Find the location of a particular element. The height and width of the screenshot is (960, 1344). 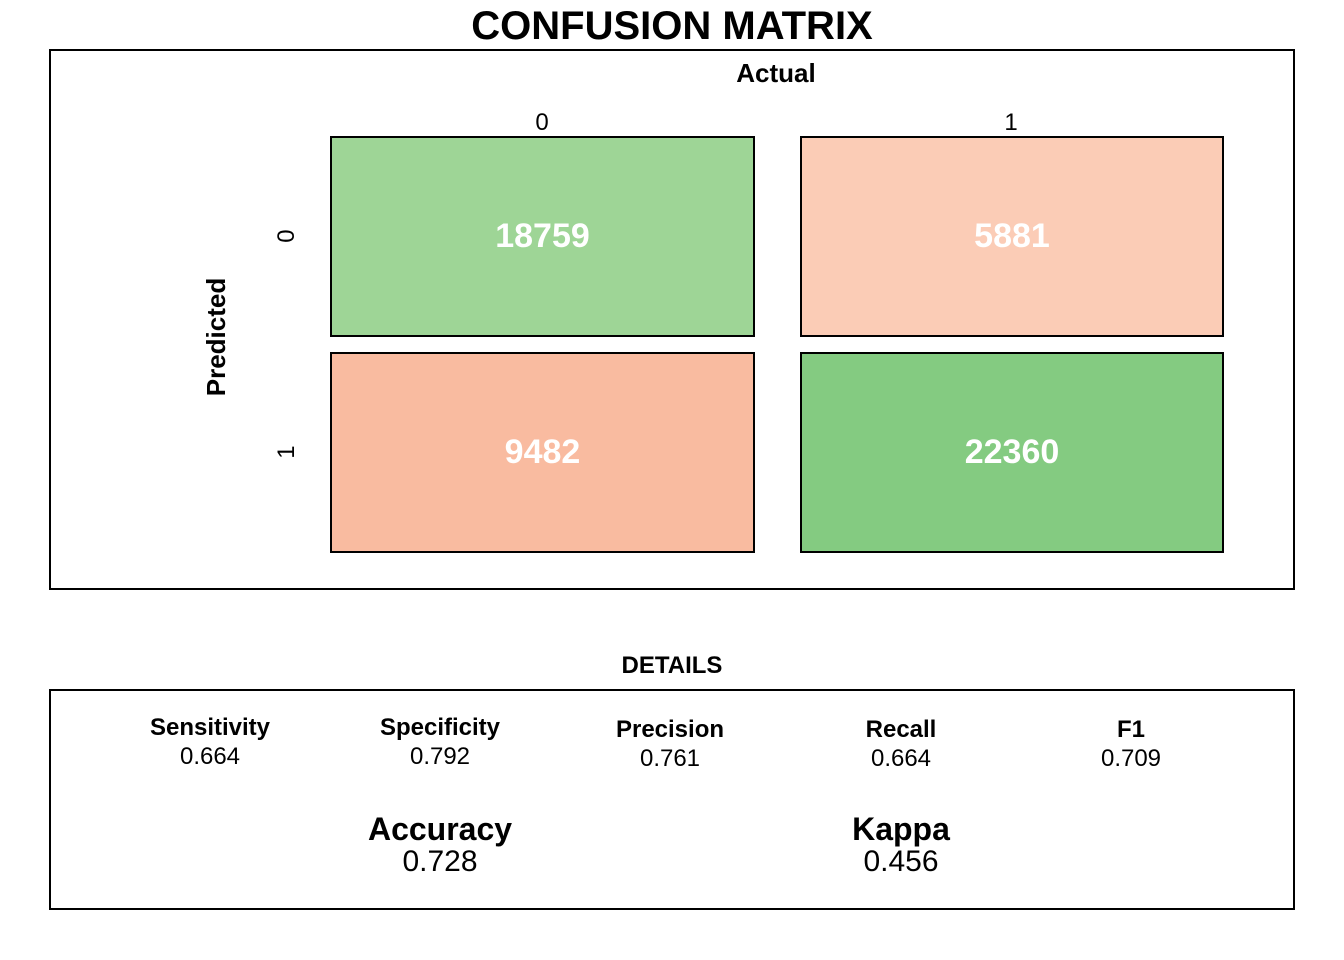

matrix-cell-pred0-act1: 5881 is located at coordinates (1012, 236).